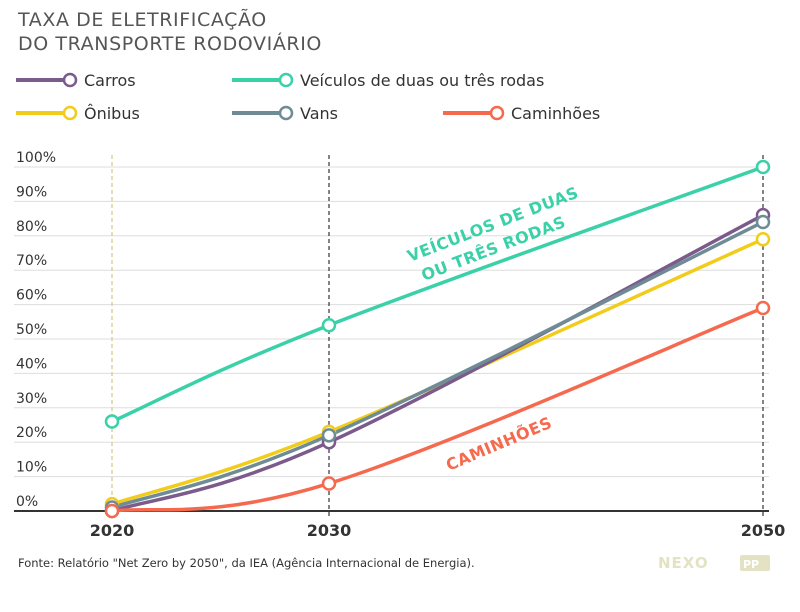 The height and width of the screenshot is (612, 800). What do you see at coordinates (70, 80) in the screenshot?
I see `legend-swatch-marker-carros` at bounding box center [70, 80].